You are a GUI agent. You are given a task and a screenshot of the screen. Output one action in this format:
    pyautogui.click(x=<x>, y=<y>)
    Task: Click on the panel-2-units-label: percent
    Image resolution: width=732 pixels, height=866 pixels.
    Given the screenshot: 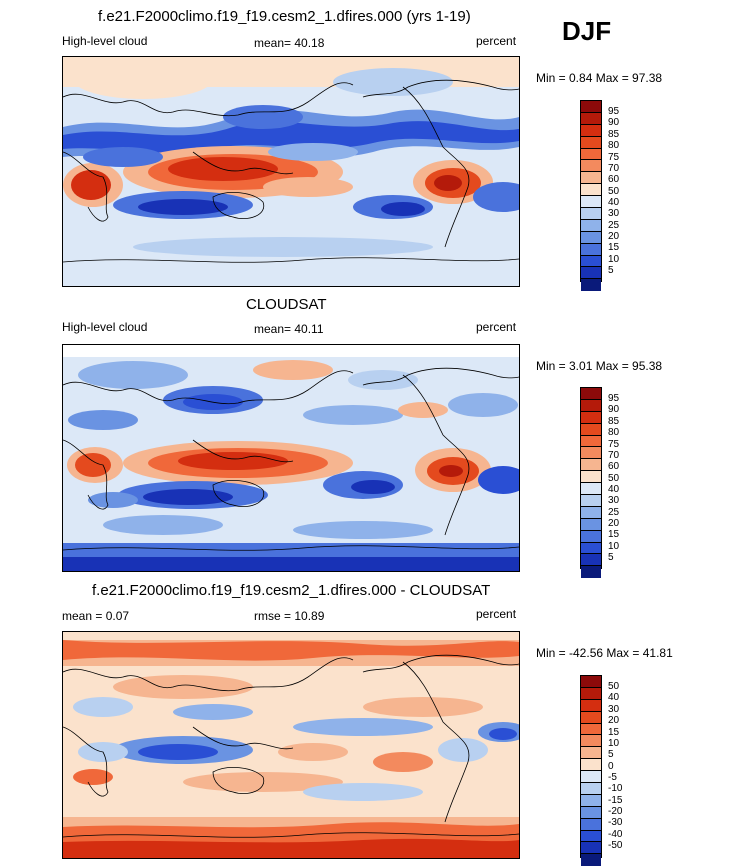 What is the action you would take?
    pyautogui.click(x=496, y=327)
    